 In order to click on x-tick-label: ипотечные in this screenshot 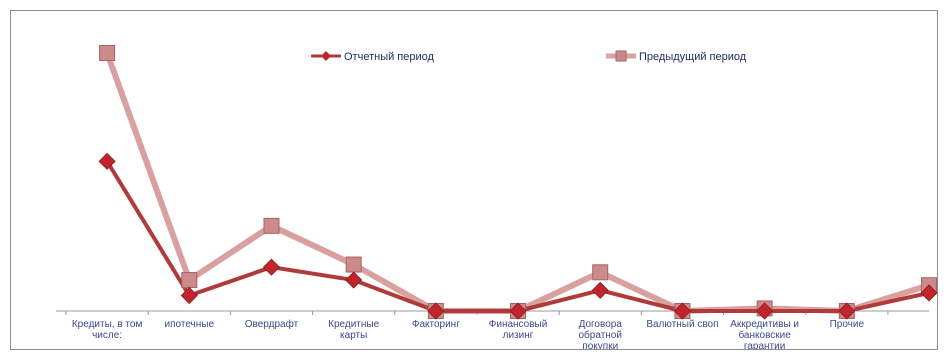, I will do `click(190, 324)`.